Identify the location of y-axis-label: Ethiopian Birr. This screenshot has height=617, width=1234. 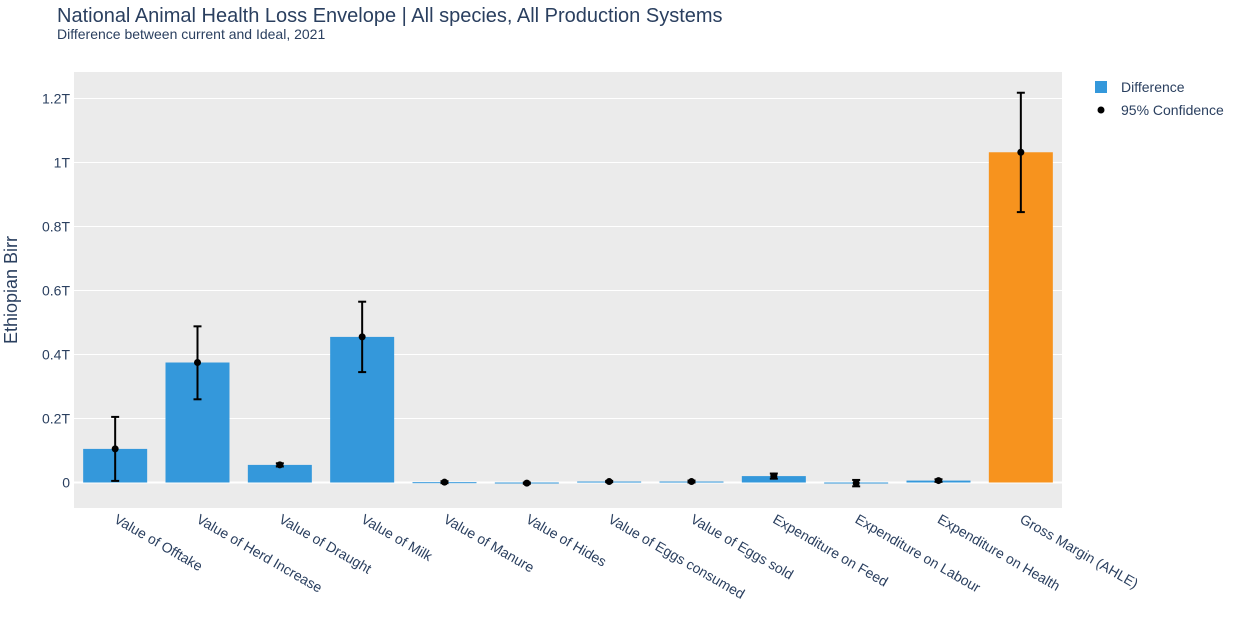
(11, 290).